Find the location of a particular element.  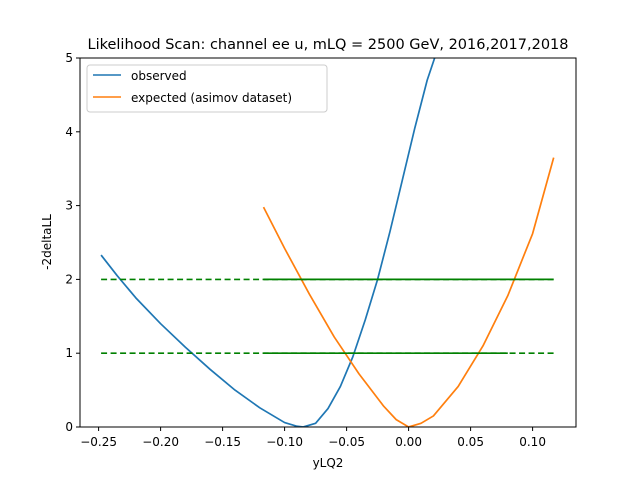

x-tick-label: −0.20 is located at coordinates (160, 442).